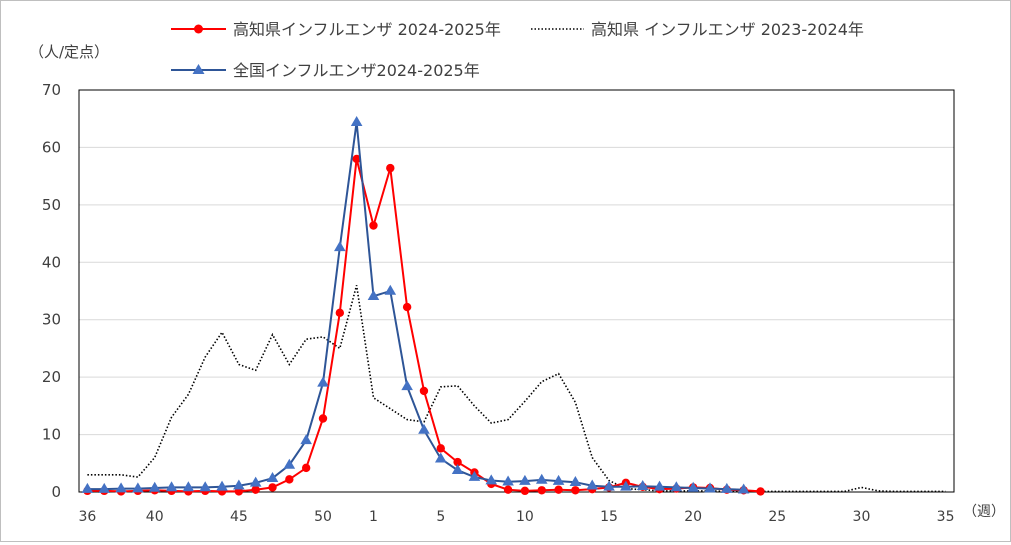 The image size is (1011, 545). Describe the element at coordinates (525, 517) in the screenshot. I see `x-tick-label: 10` at that location.